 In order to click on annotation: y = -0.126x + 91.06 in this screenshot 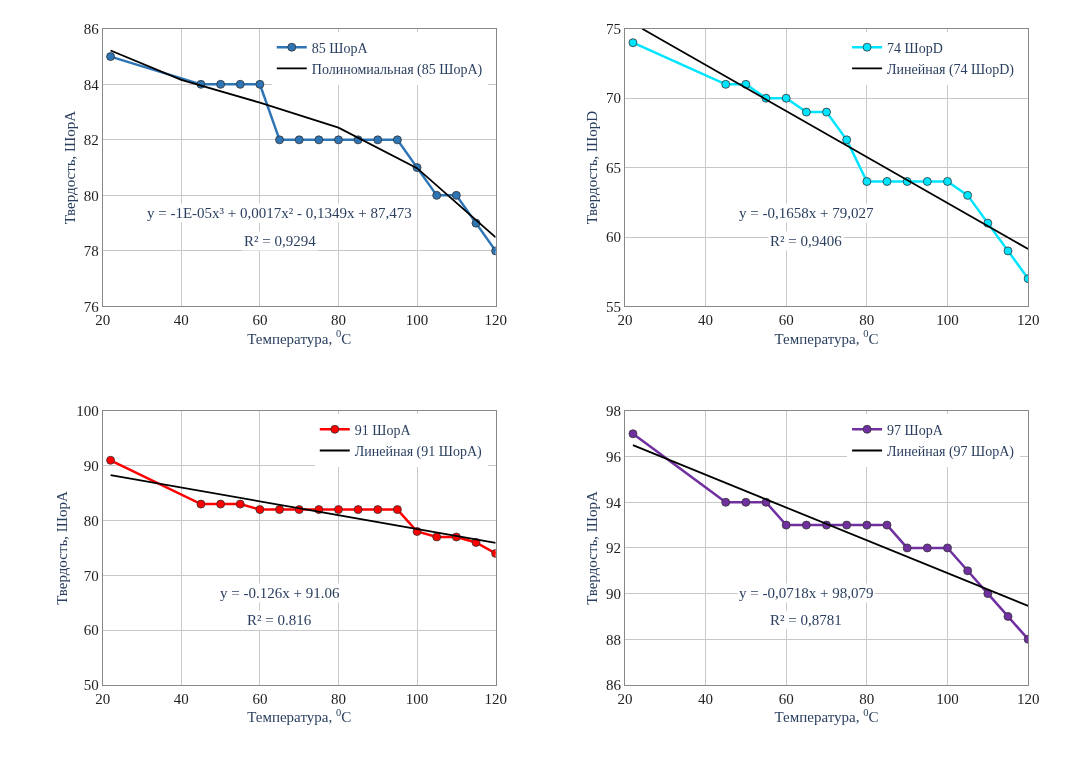, I will do `click(280, 593)`.